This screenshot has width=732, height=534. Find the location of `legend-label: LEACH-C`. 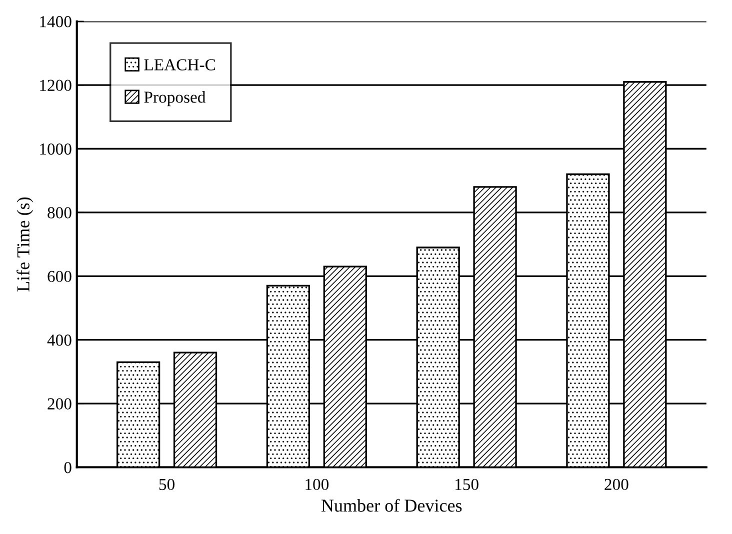

legend-label: LEACH-C is located at coordinates (180, 64).